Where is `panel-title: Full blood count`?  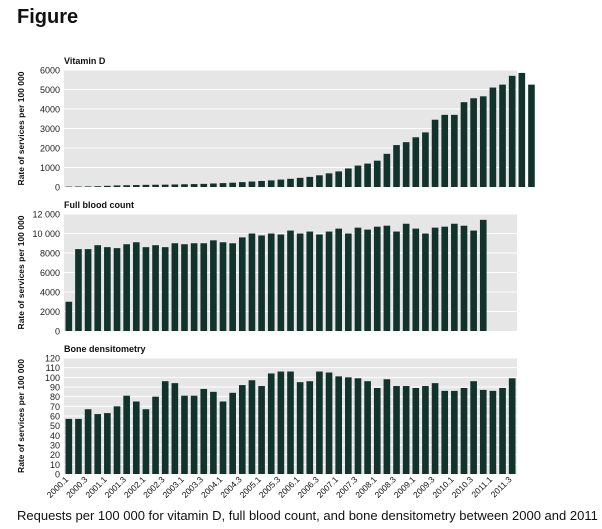
panel-title: Full blood count is located at coordinates (99, 205).